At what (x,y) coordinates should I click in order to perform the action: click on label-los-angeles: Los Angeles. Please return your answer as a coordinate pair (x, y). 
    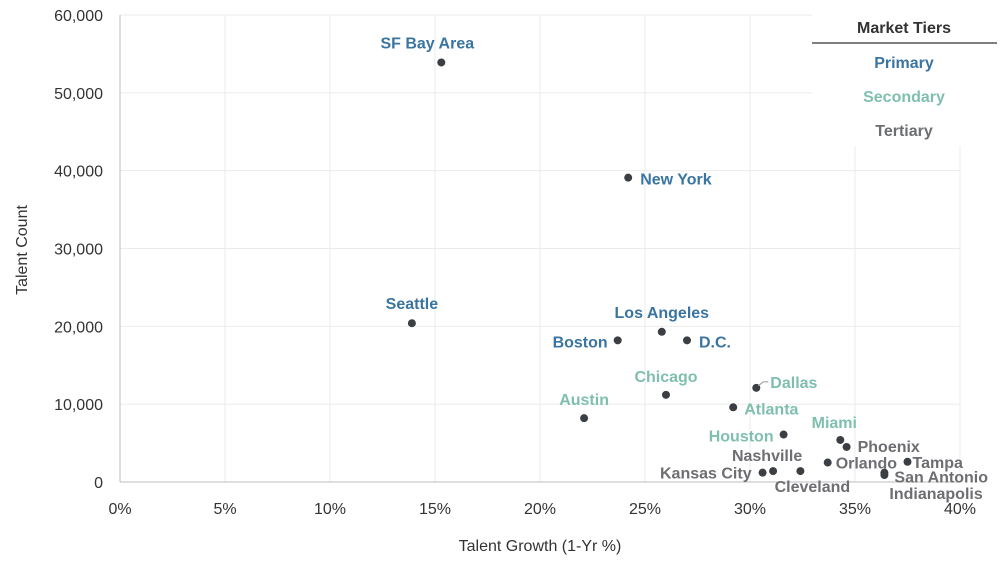
    Looking at the image, I should click on (662, 313).